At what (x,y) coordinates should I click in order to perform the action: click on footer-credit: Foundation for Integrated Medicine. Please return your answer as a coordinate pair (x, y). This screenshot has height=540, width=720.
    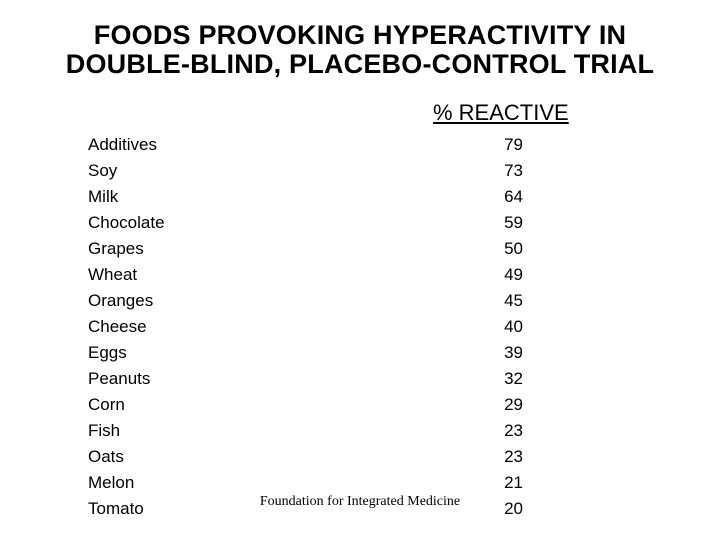
    Looking at the image, I should click on (360, 501).